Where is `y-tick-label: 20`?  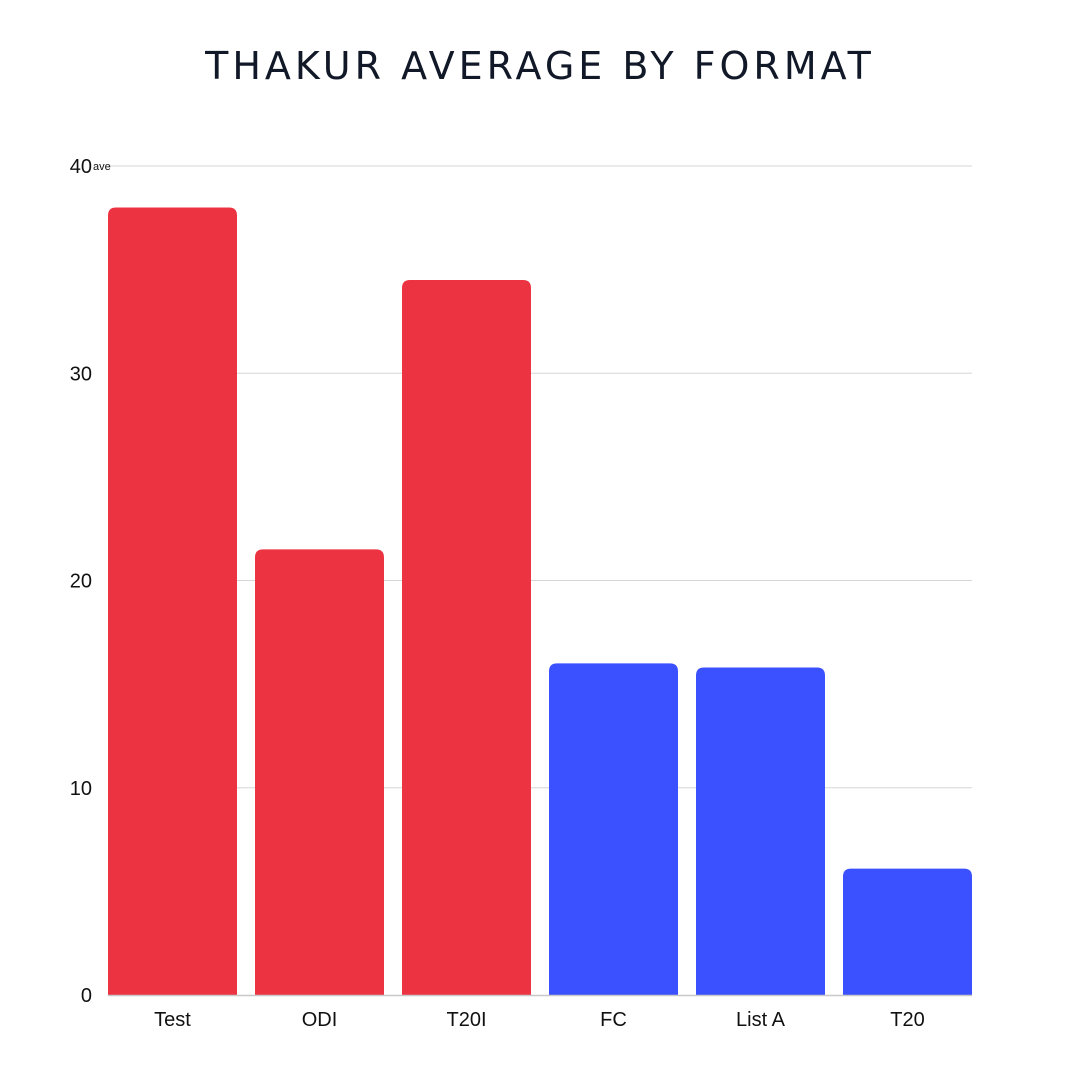
y-tick-label: 20 is located at coordinates (81, 582).